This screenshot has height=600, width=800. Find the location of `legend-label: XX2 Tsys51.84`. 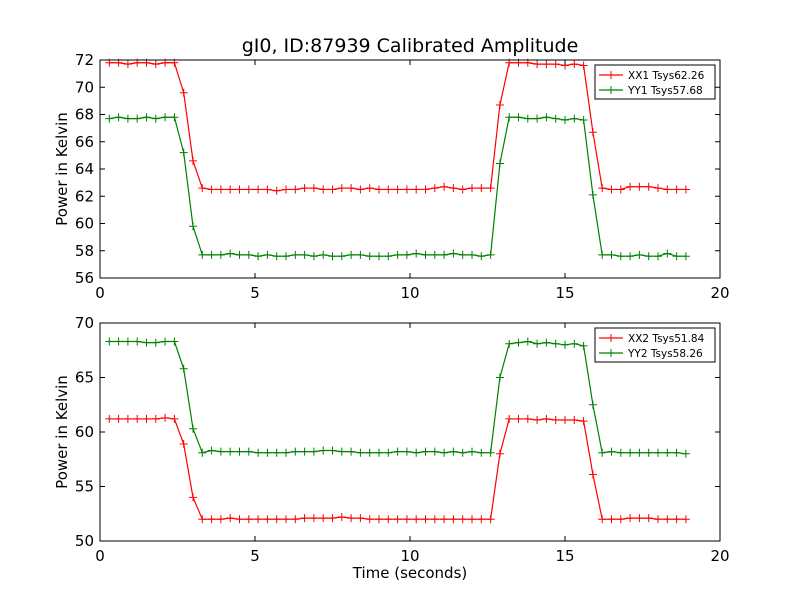

legend-label: XX2 Tsys51.84 is located at coordinates (666, 339).